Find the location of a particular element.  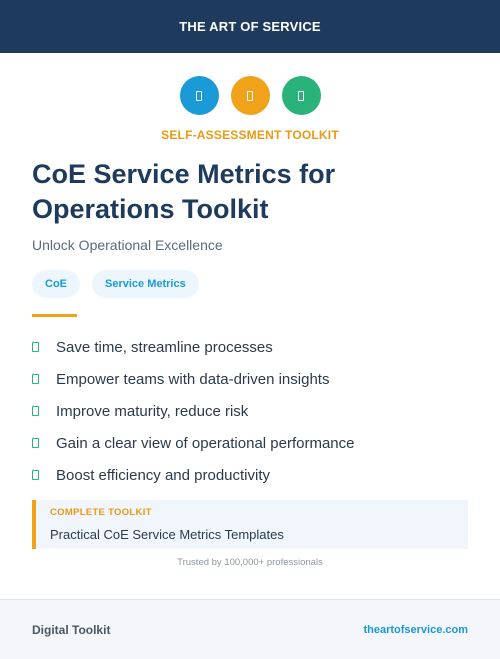

list-item: Boost efficiency and productivity is located at coordinates (193, 475).